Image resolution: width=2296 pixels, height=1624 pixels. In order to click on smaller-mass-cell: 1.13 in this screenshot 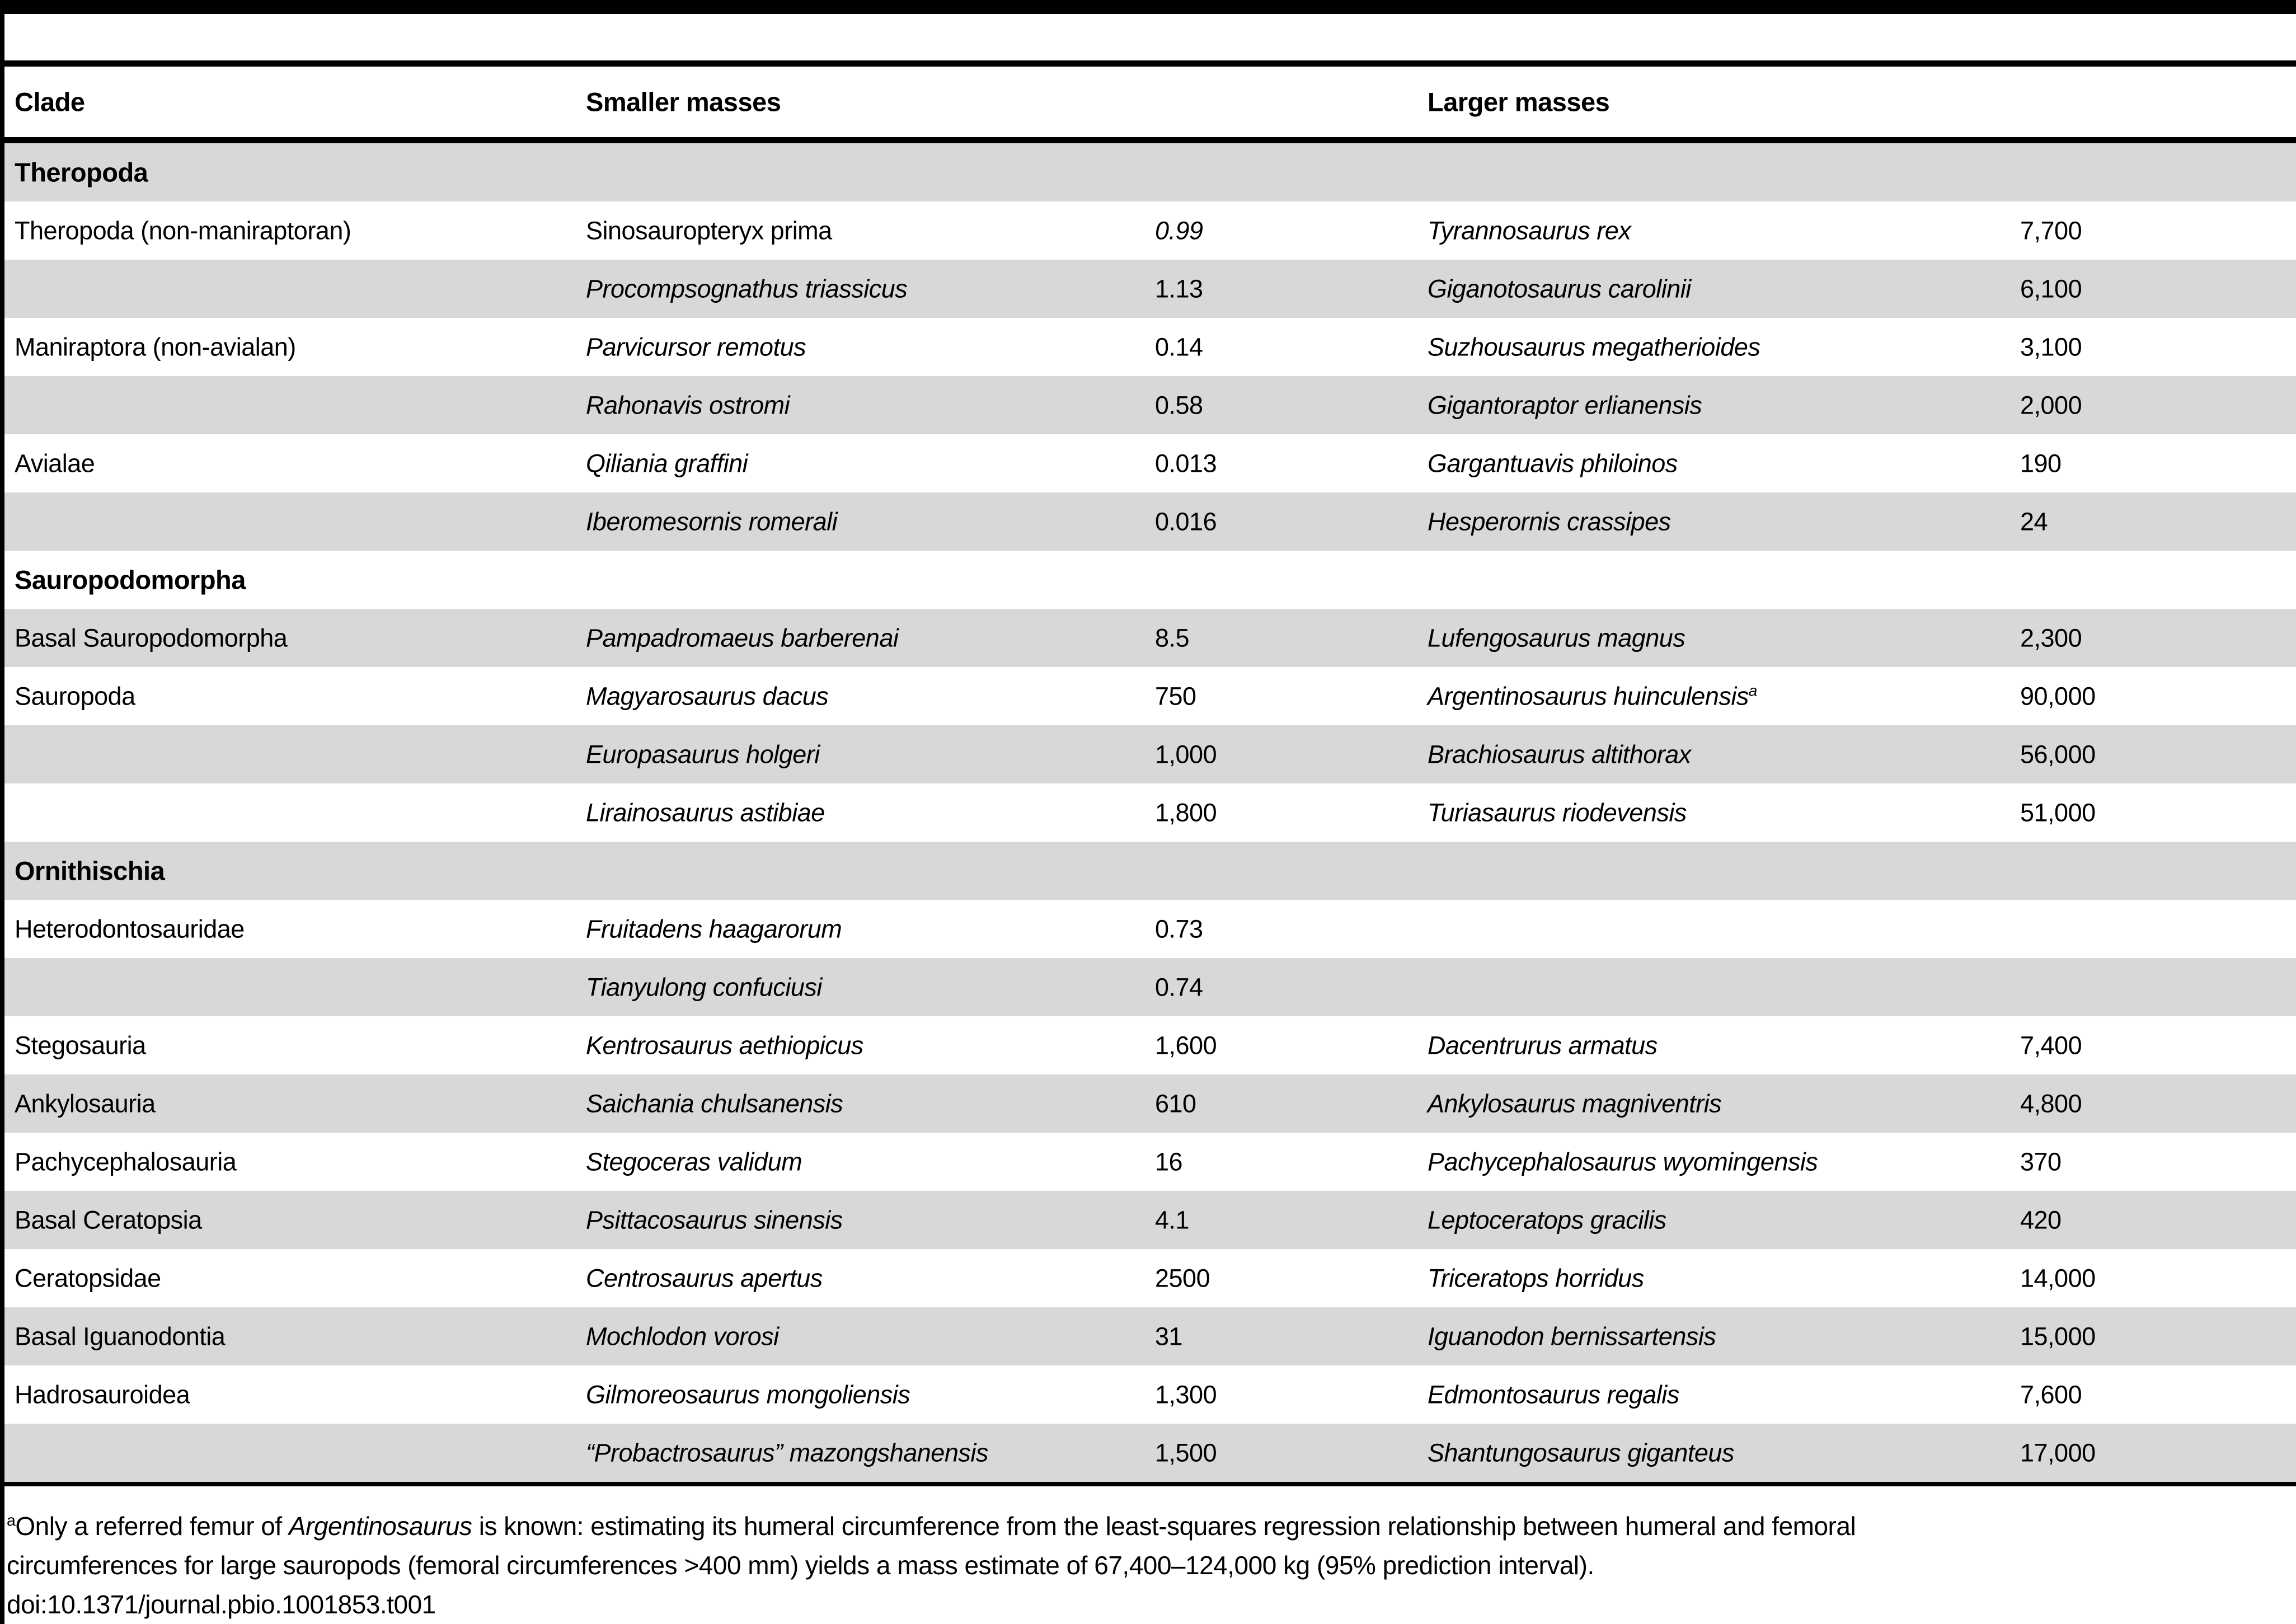, I will do `click(1179, 288)`.